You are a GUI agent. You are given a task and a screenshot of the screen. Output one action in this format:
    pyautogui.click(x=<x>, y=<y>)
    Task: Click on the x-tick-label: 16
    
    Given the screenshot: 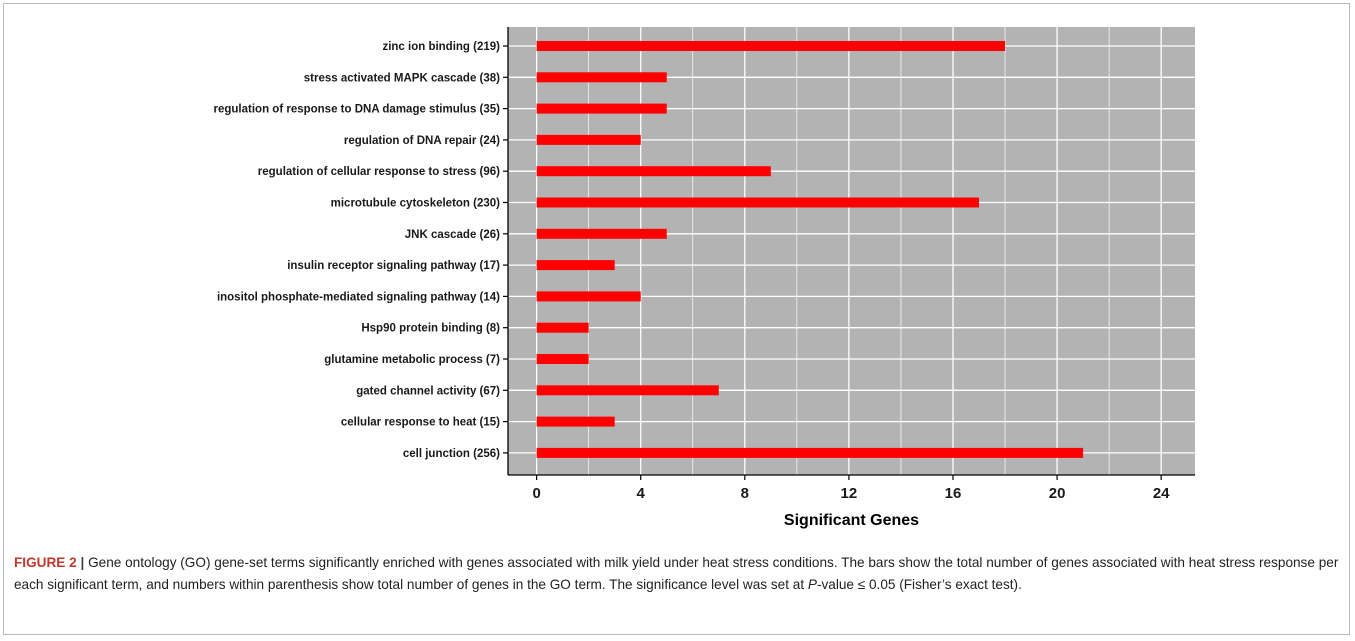 What is the action you would take?
    pyautogui.click(x=953, y=493)
    